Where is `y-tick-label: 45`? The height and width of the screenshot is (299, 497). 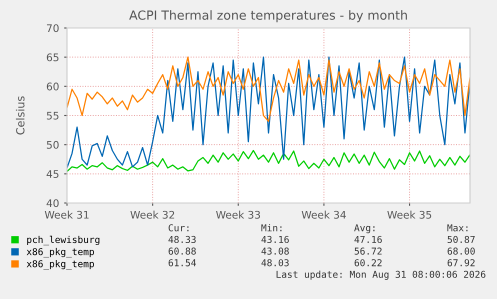 y-tick-label: 45 is located at coordinates (52, 174).